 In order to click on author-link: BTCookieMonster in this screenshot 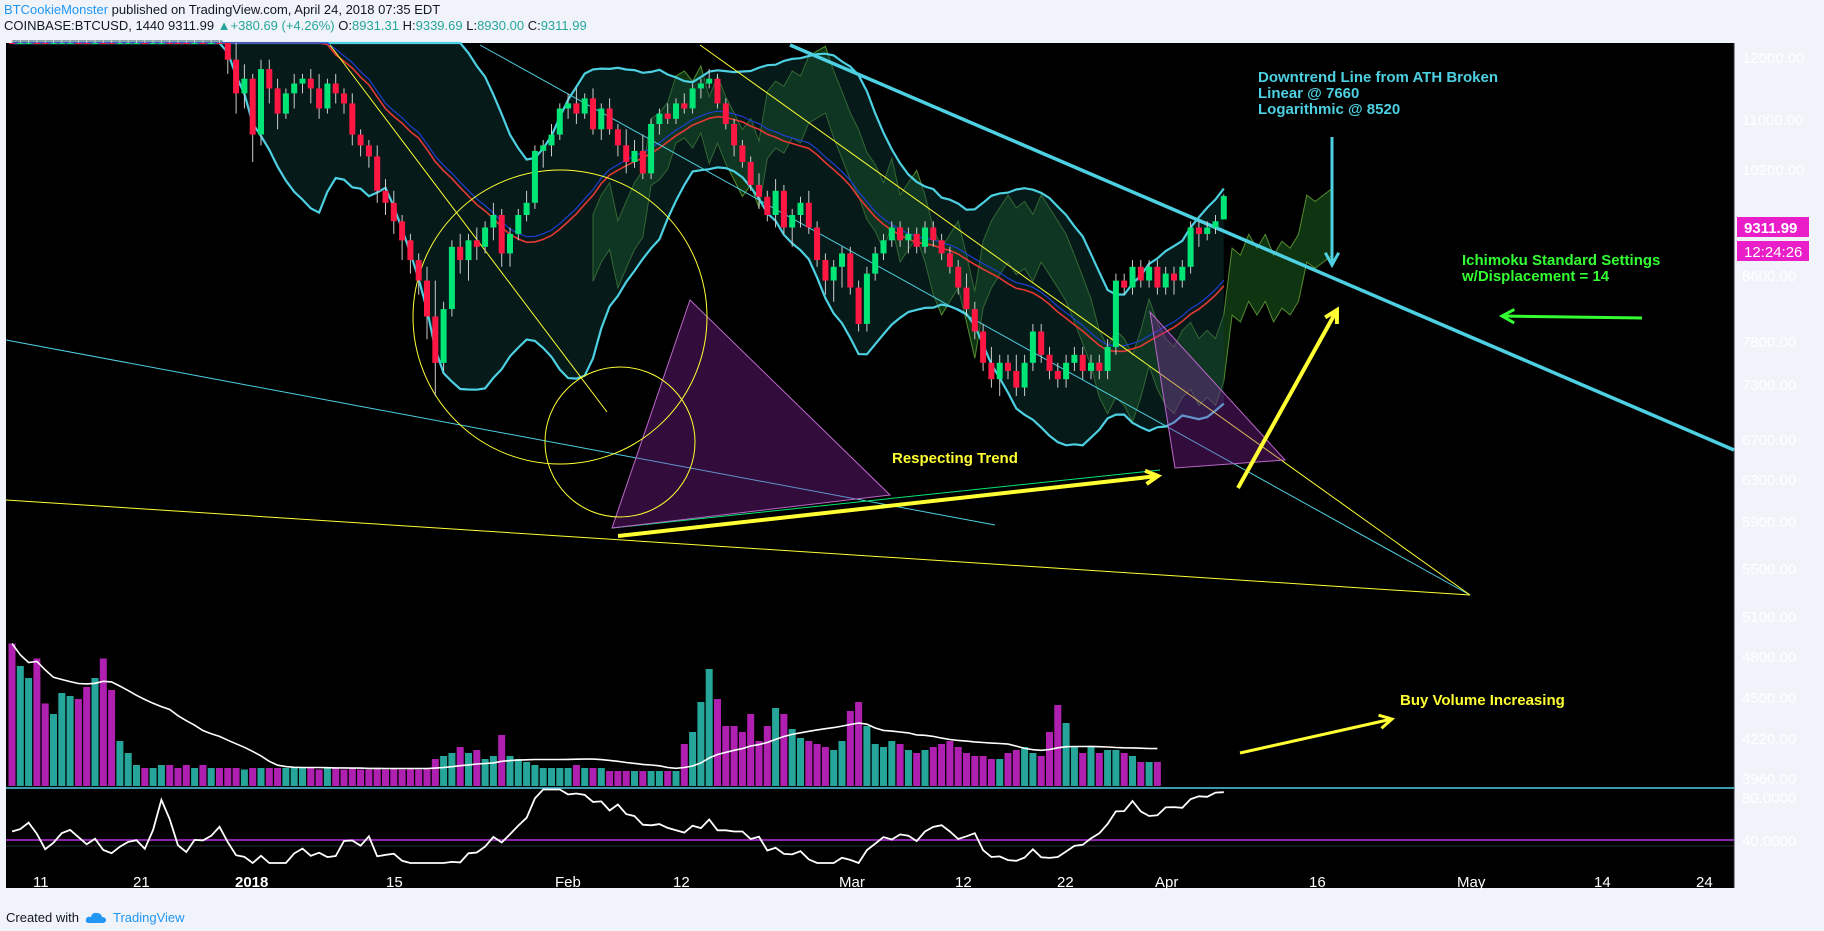, I will do `click(56, 9)`.